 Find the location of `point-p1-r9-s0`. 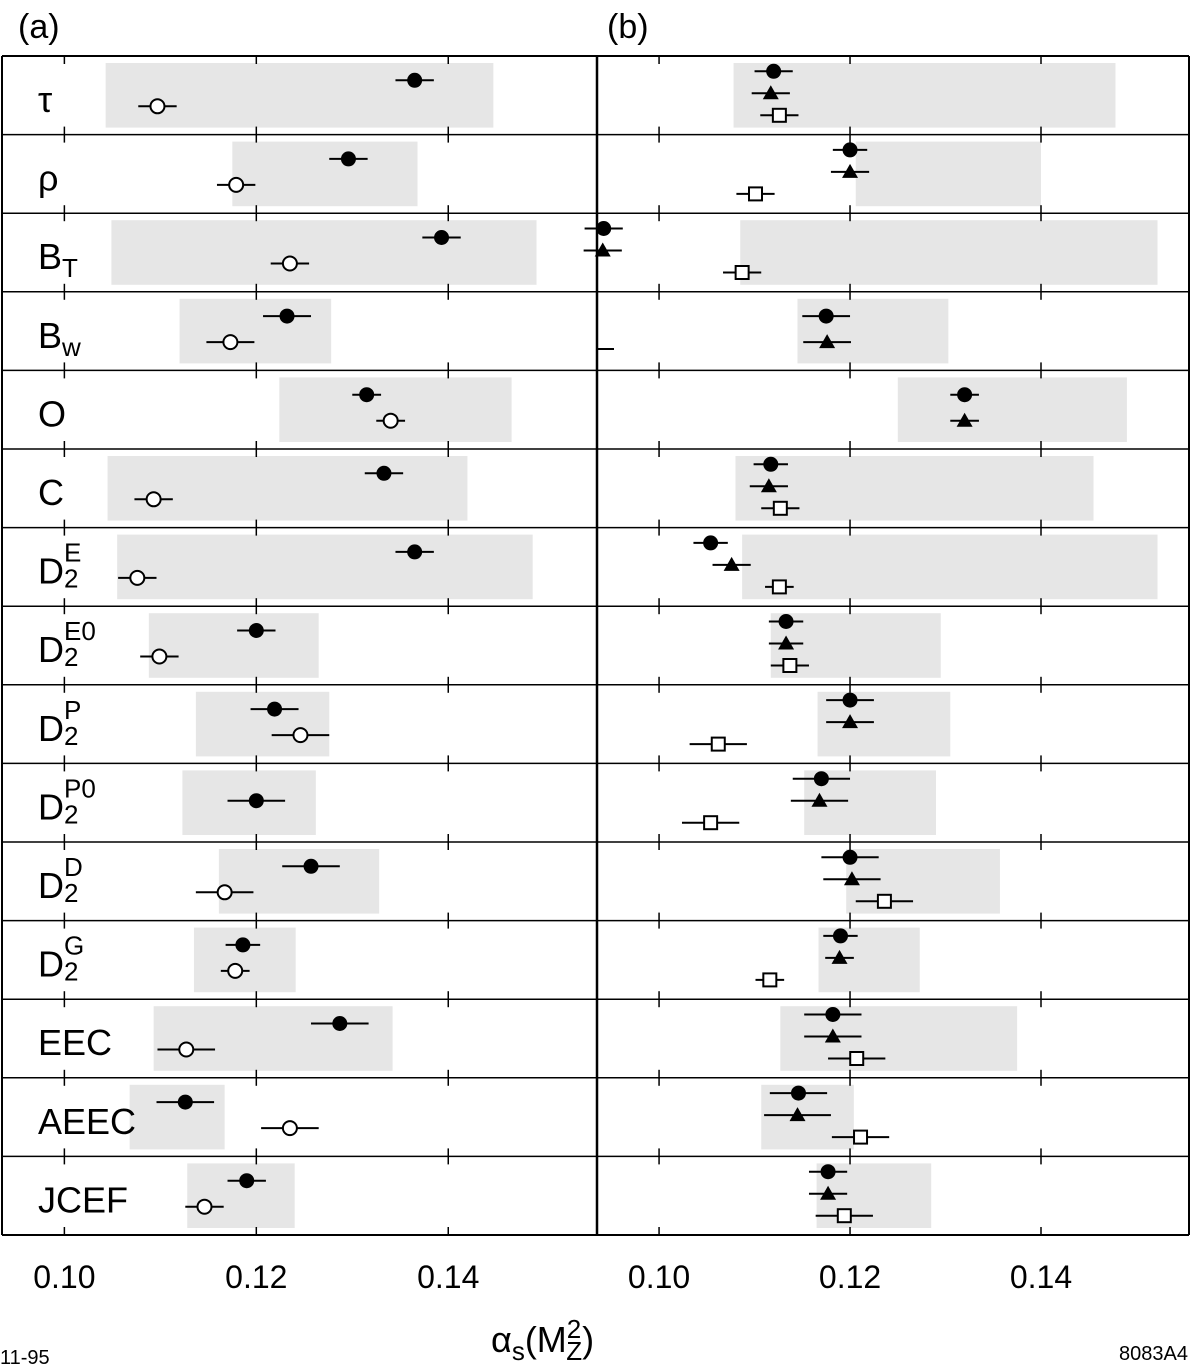

point-p1-r9-s0 is located at coordinates (821, 779).